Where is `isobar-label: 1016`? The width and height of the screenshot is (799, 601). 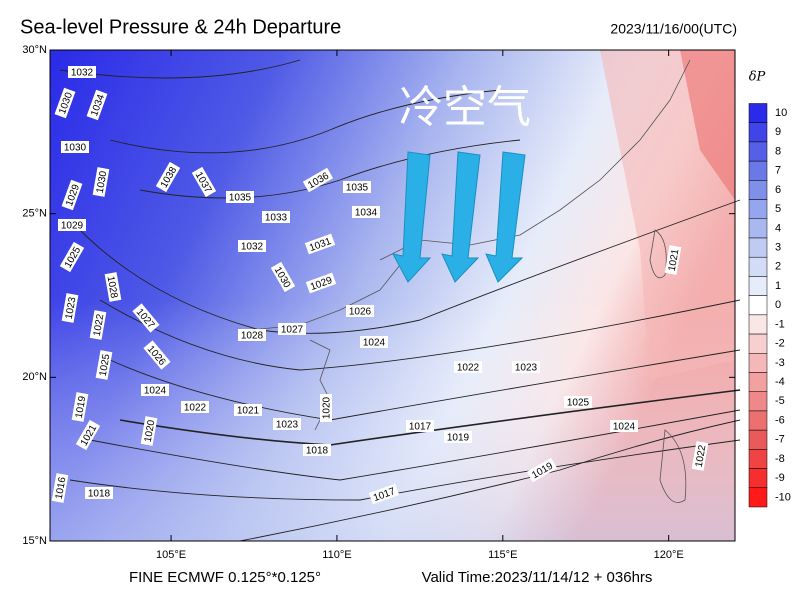
isobar-label: 1016 is located at coordinates (60, 488).